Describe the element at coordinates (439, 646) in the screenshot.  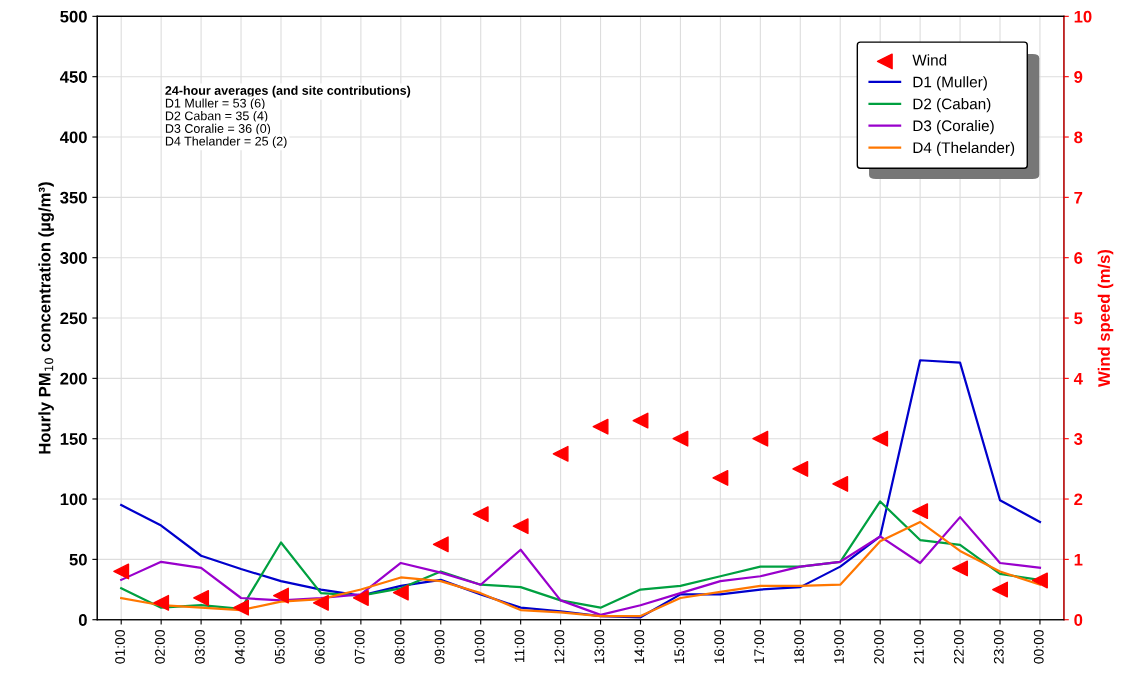
I see `x-tick-label: 09:00` at that location.